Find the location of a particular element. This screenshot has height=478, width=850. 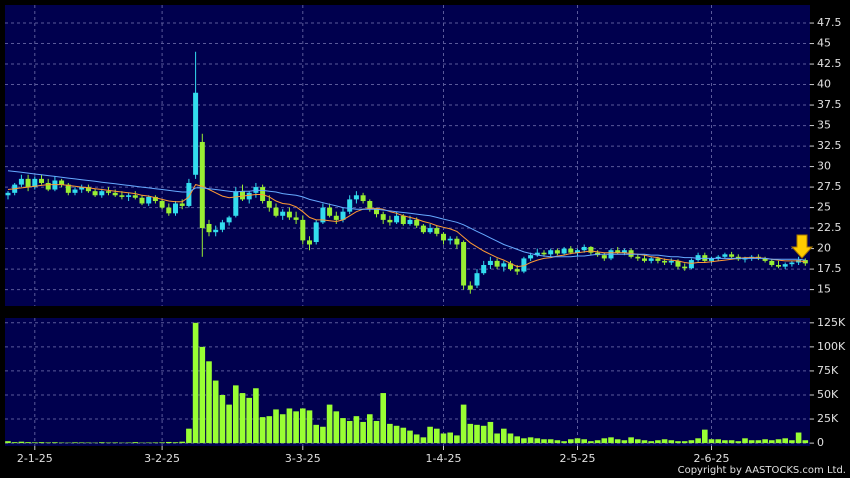

y-tick-label: 47.5 is located at coordinates (829, 22).